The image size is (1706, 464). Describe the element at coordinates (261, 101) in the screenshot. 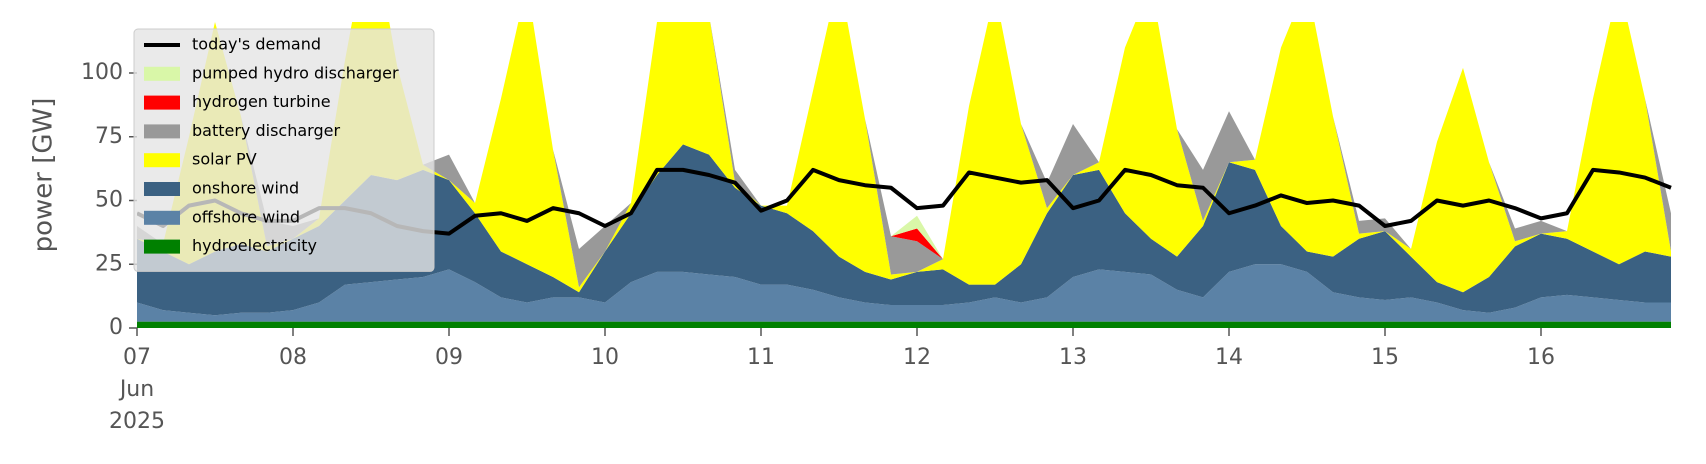

I see `legend-label: hydrogen turbine` at that location.